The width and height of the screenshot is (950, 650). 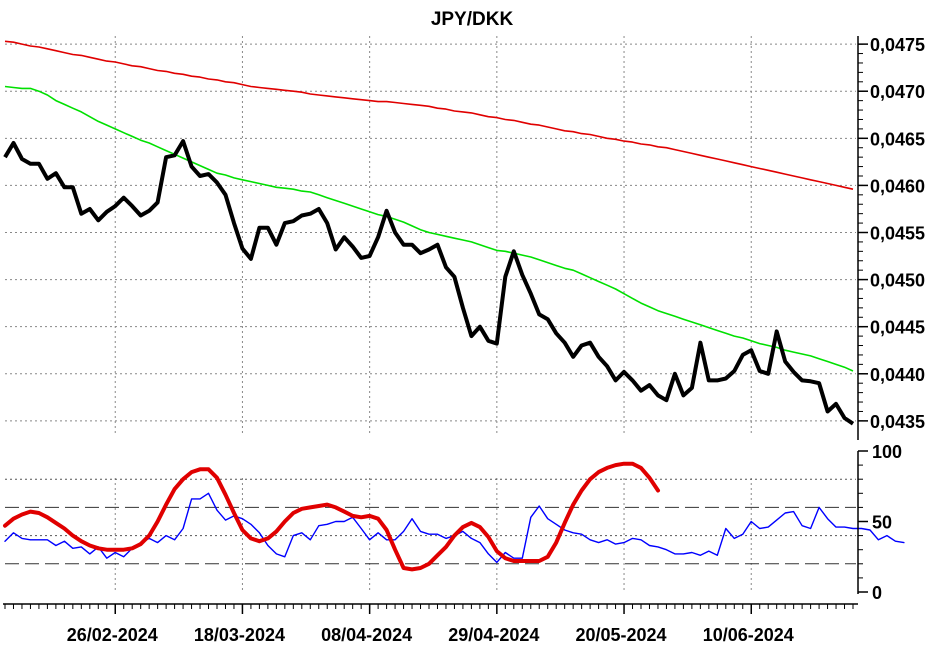 What do you see at coordinates (366, 635) in the screenshot?
I see `x-tick-label-2: 08/04-2024` at bounding box center [366, 635].